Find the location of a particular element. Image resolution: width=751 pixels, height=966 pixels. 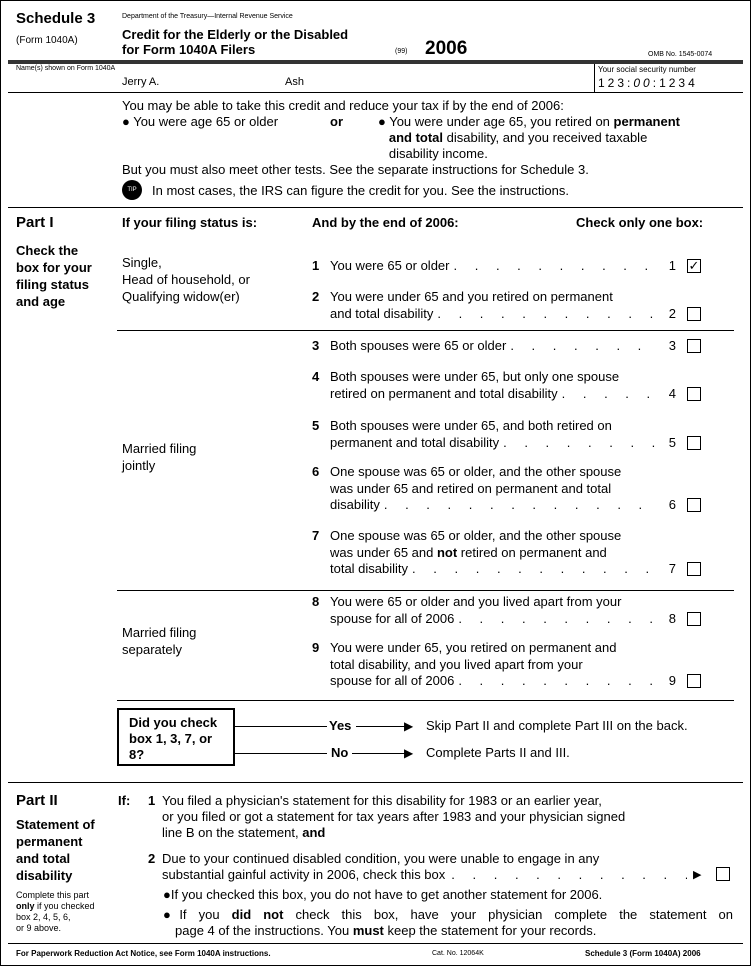

line-number: 5 is located at coordinates (316, 425).